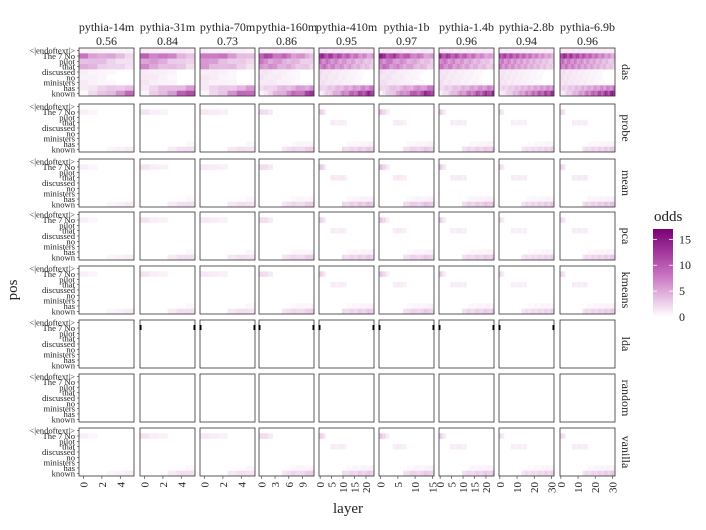 The height and width of the screenshot is (530, 706). Describe the element at coordinates (587, 183) in the screenshot. I see `panel-border` at that location.